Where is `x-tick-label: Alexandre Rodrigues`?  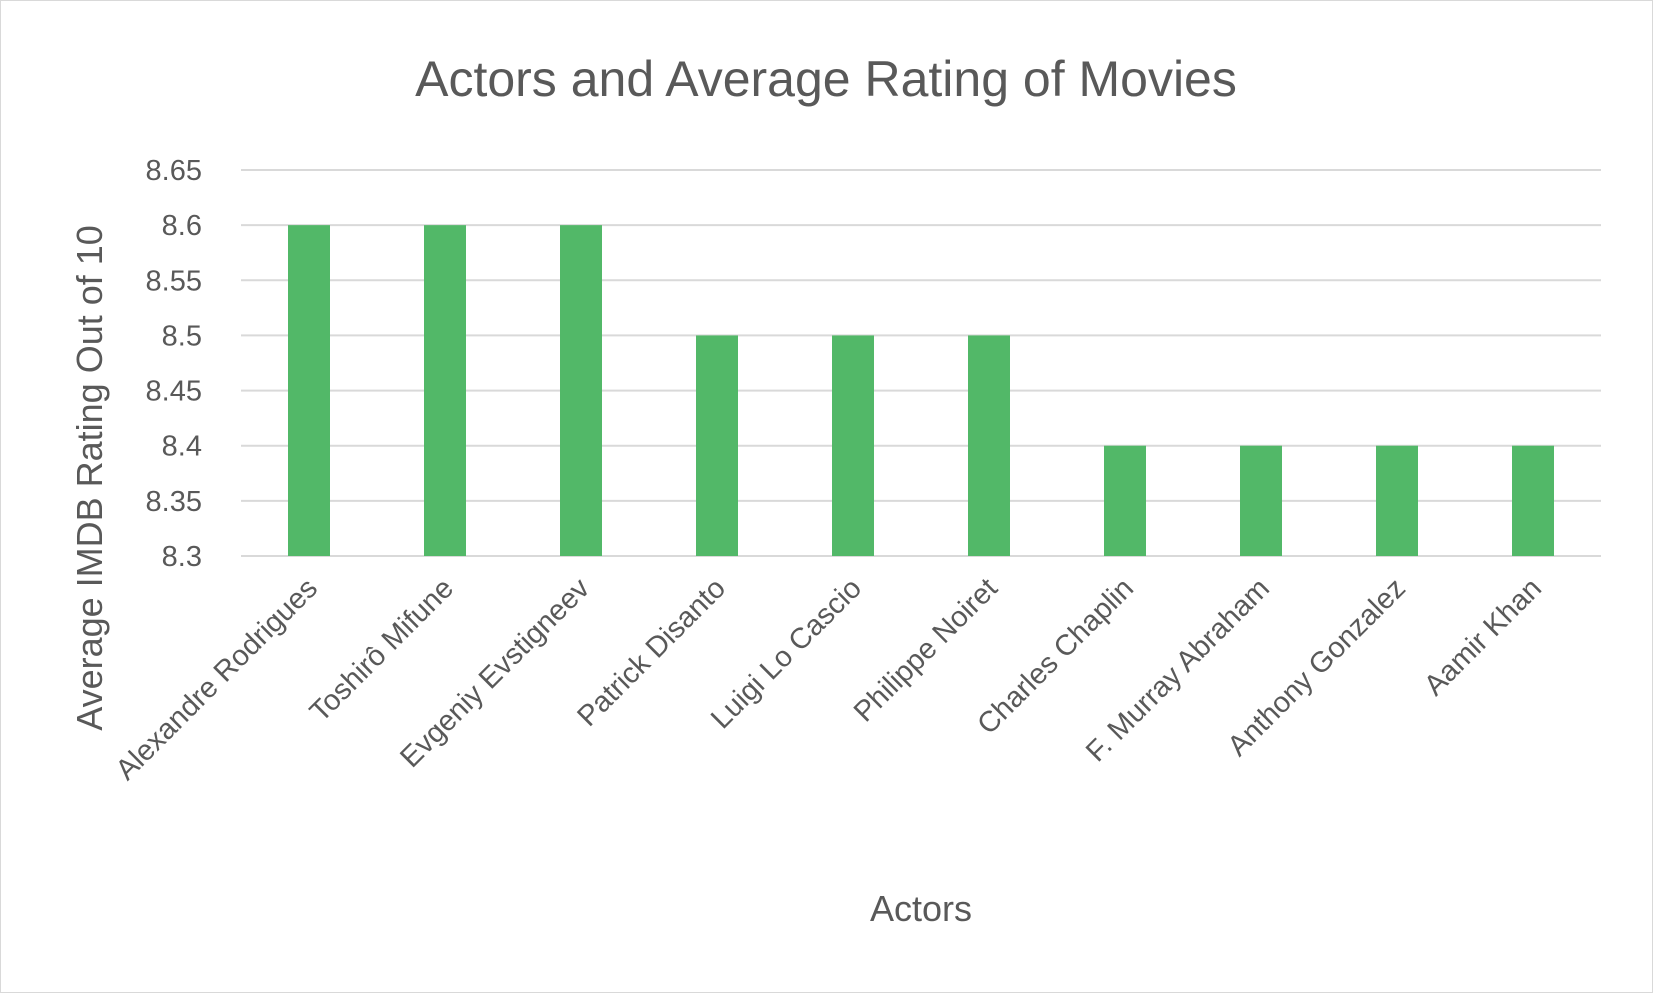
x-tick-label: Alexandre Rodrigues is located at coordinates (217, 679).